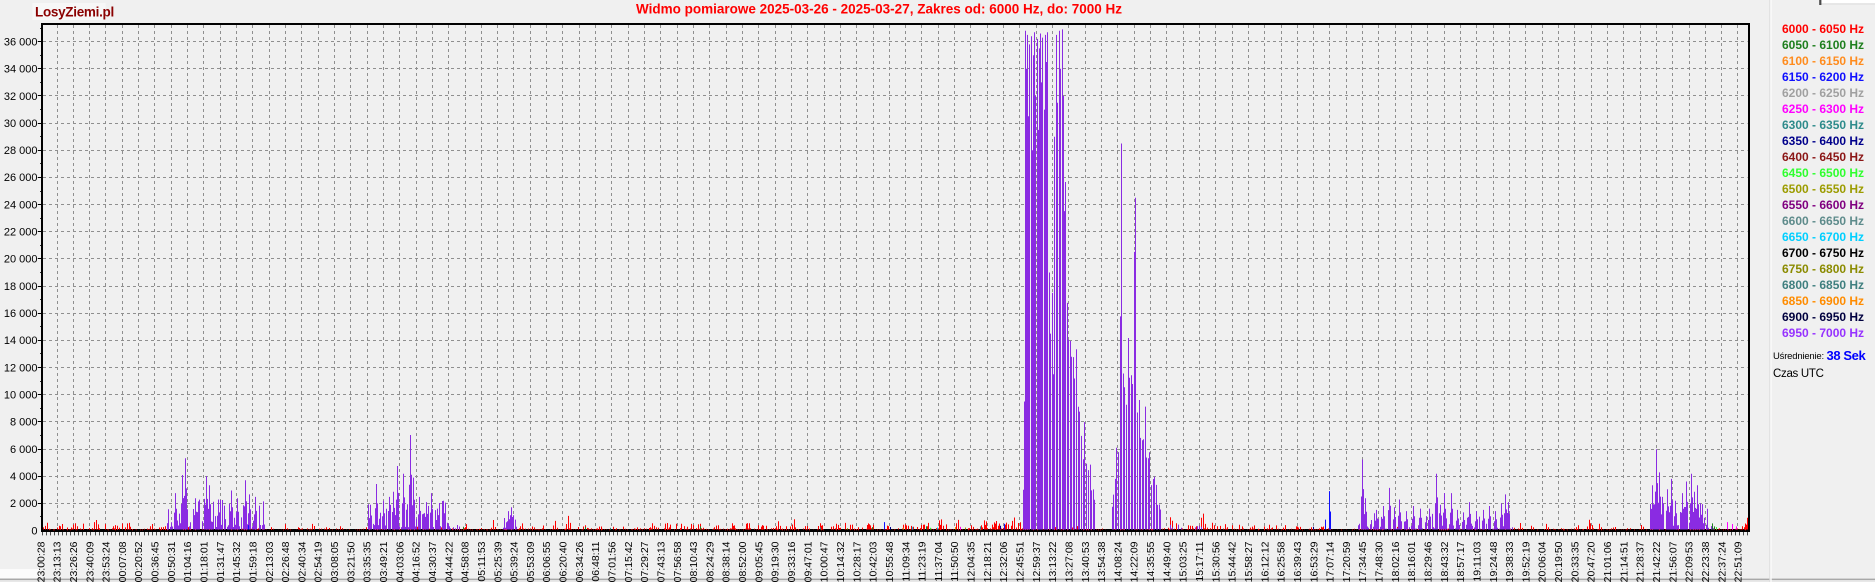 The height and width of the screenshot is (582, 1875). I want to click on svg-text: 6000 - 6050 Hz, so click(1823, 29).